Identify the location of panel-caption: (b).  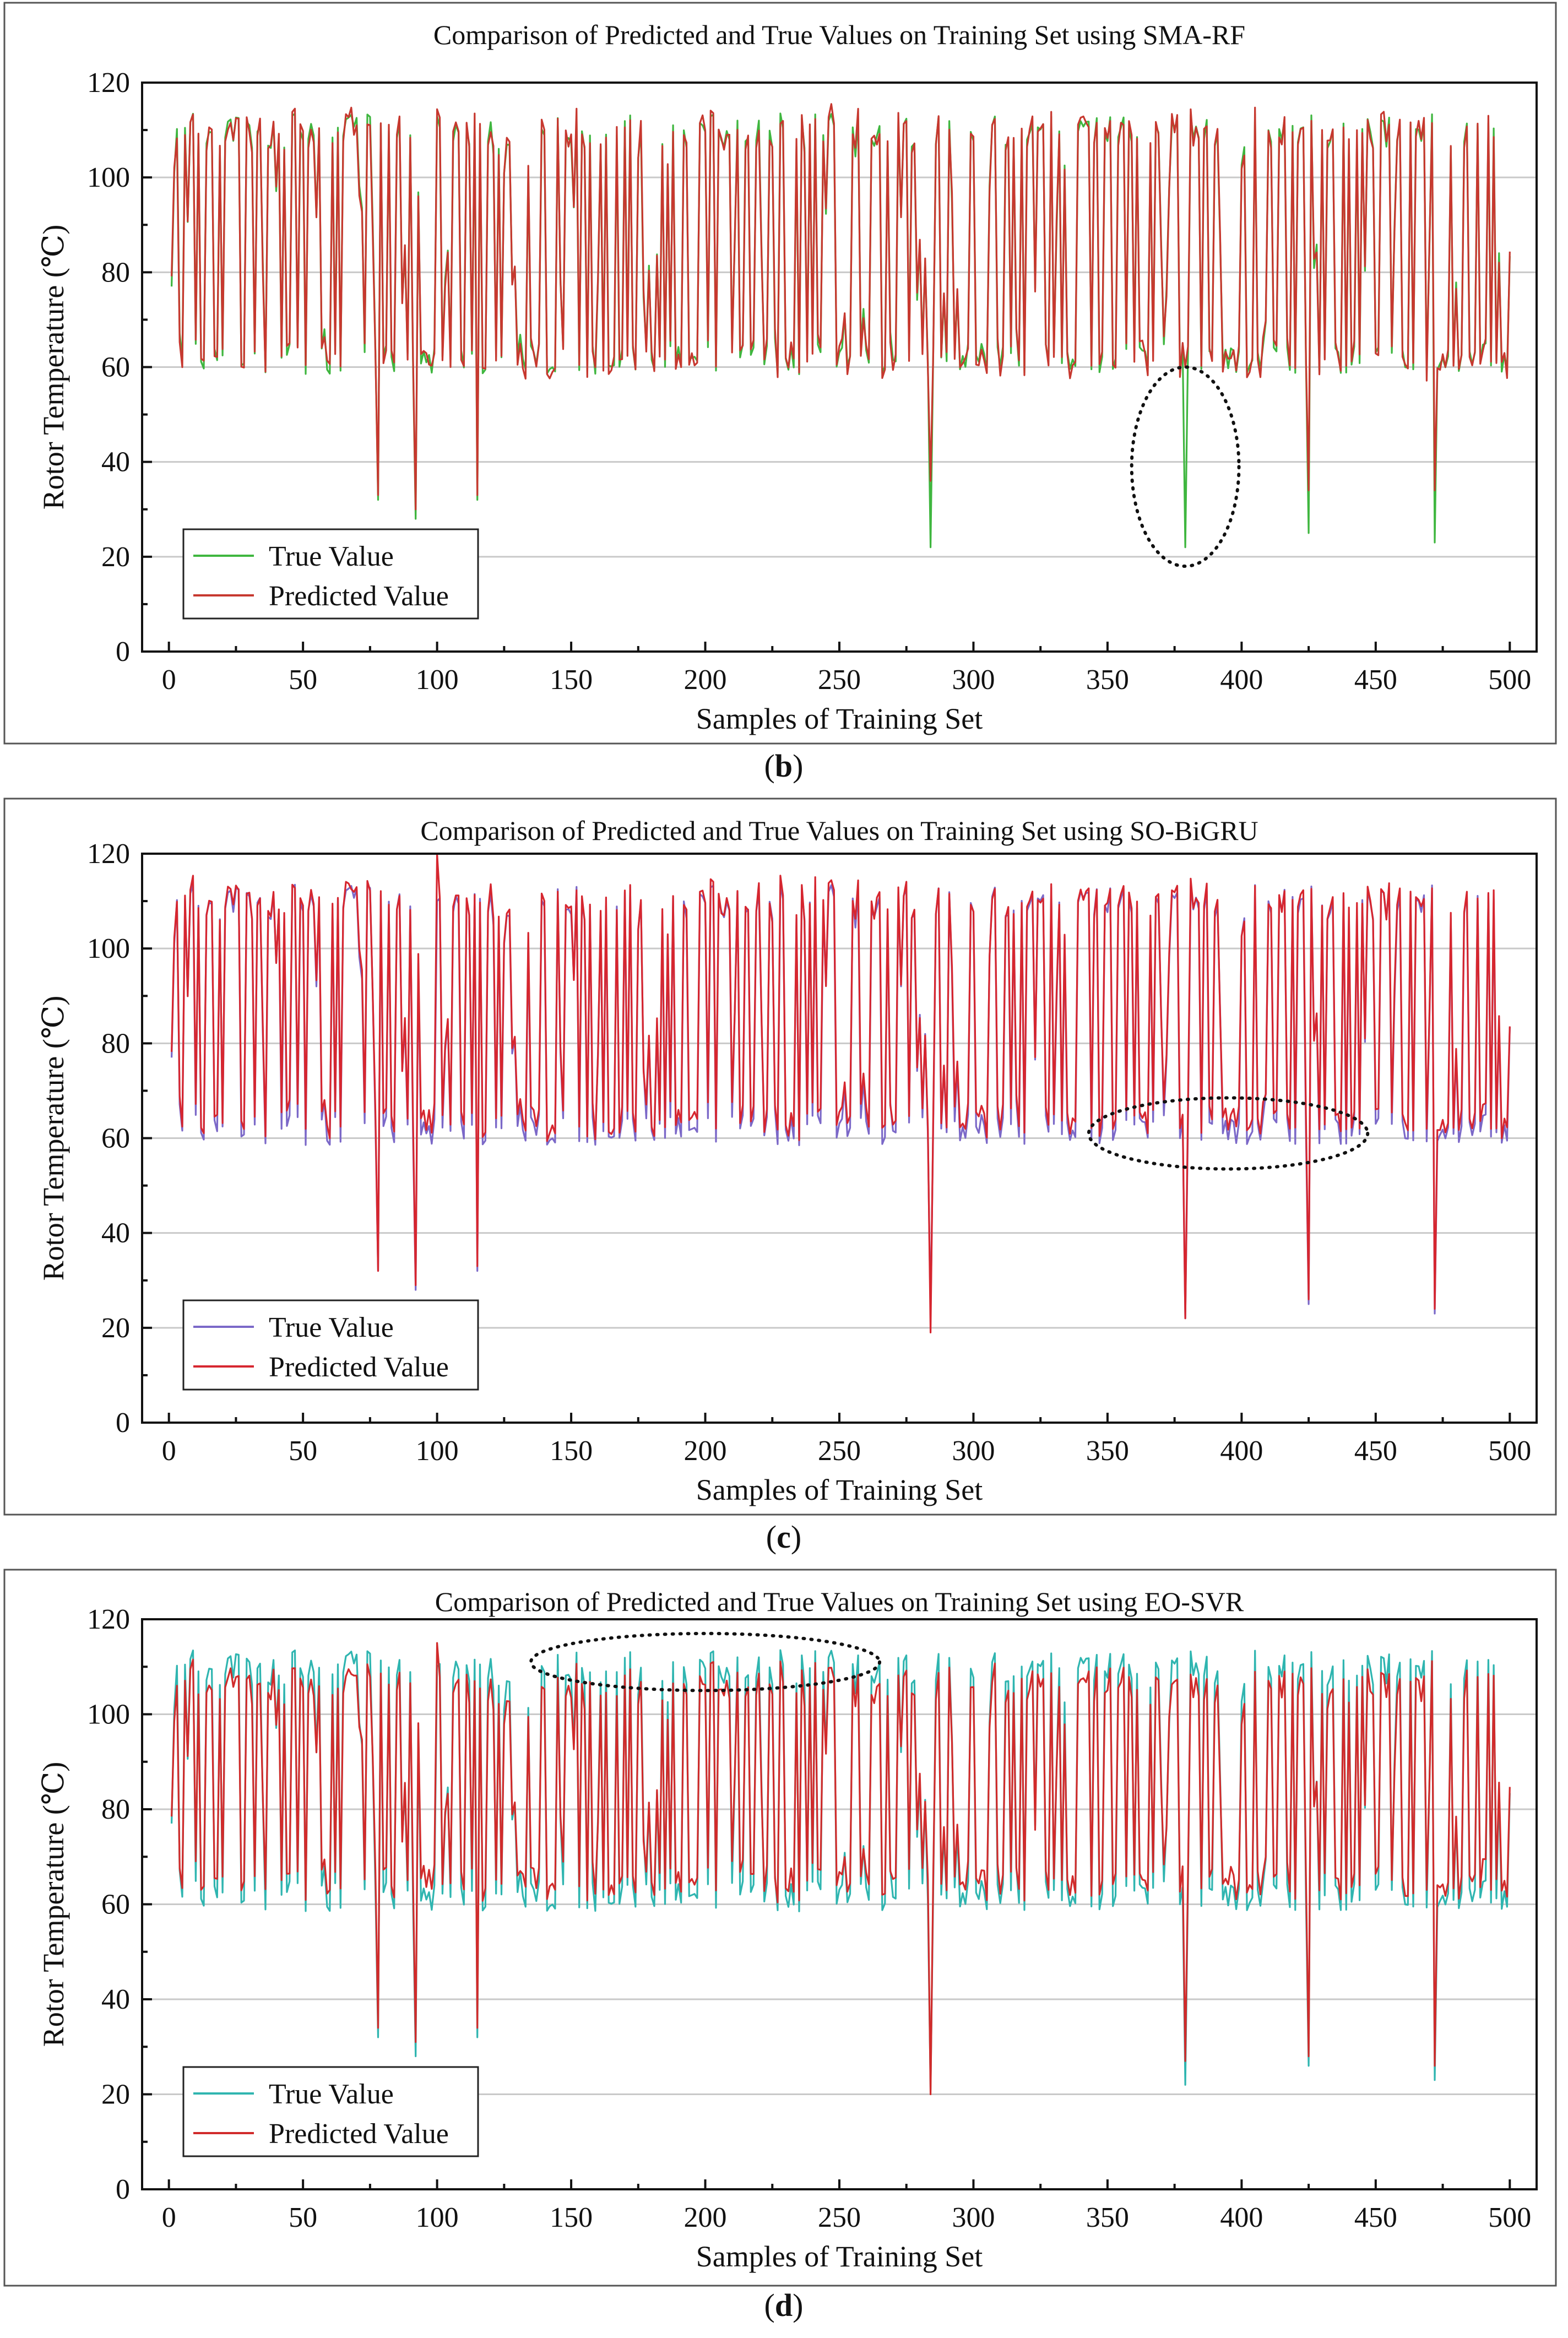
(784, 766).